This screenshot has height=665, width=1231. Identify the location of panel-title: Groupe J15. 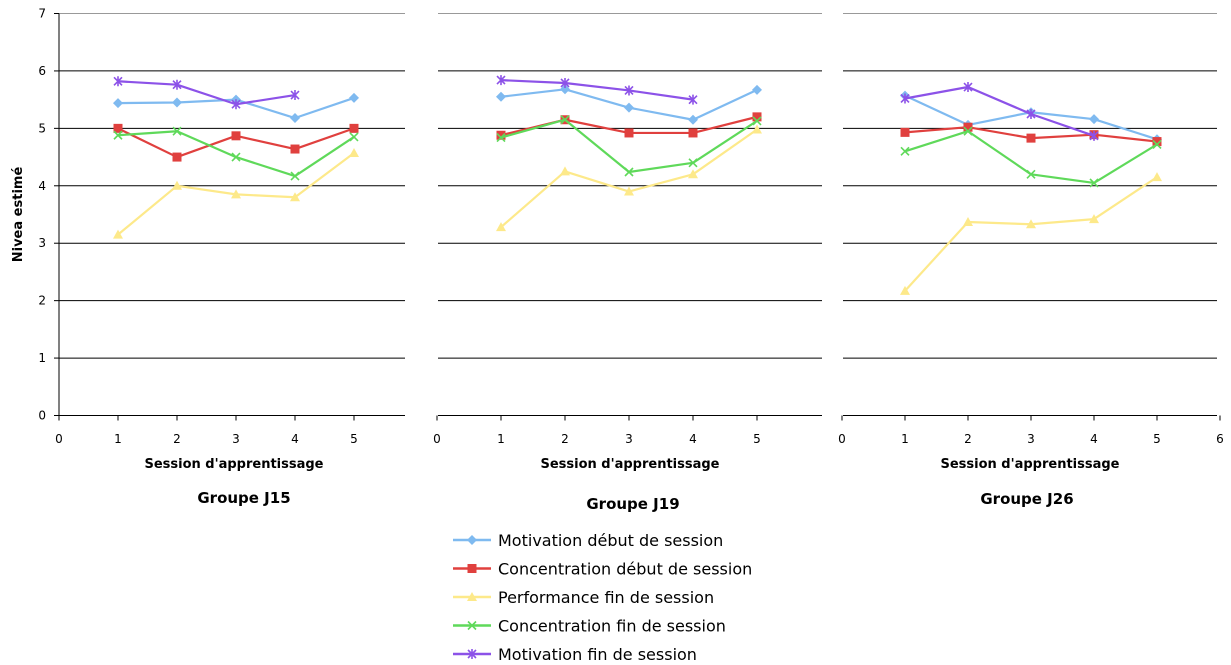
(243, 498).